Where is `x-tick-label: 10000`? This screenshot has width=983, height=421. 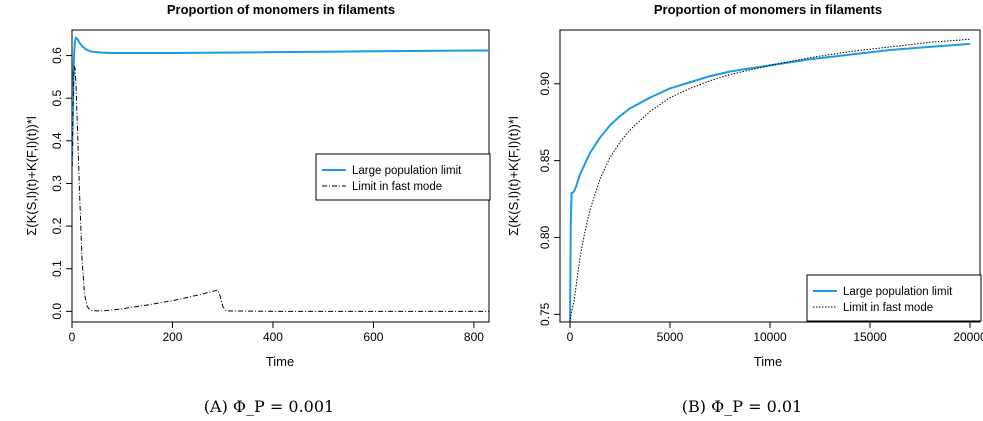 x-tick-label: 10000 is located at coordinates (770, 337).